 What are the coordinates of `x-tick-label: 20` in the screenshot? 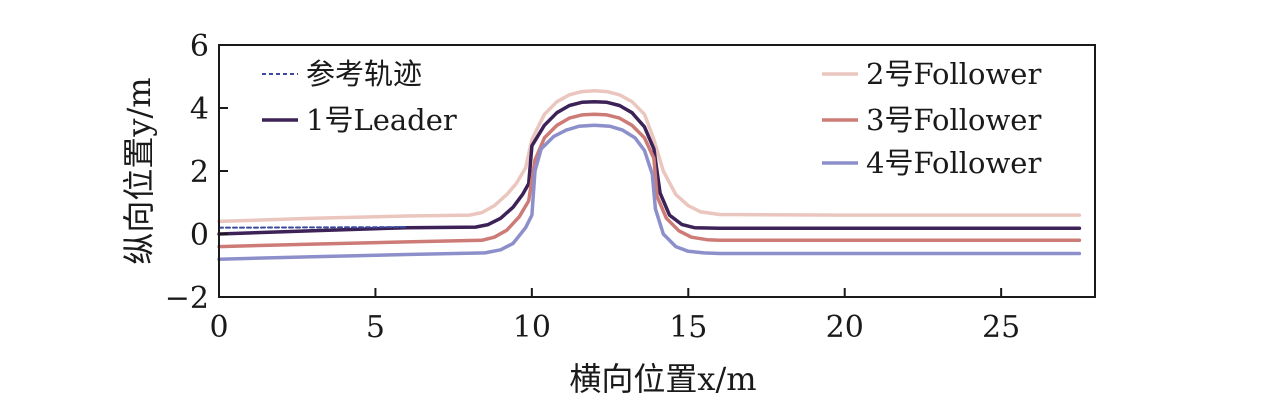 It's located at (845, 327).